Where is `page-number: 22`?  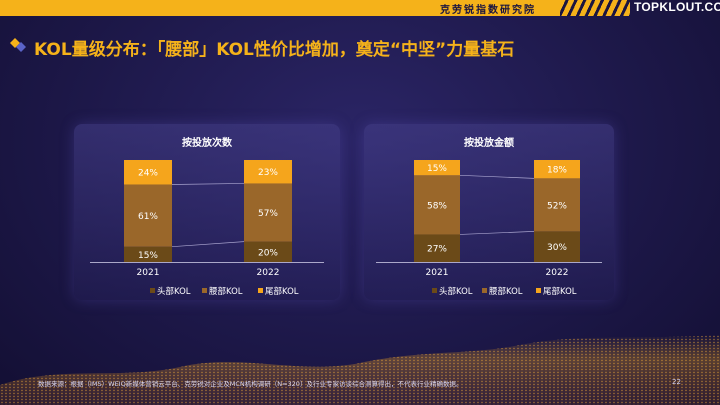 page-number: 22 is located at coordinates (676, 382).